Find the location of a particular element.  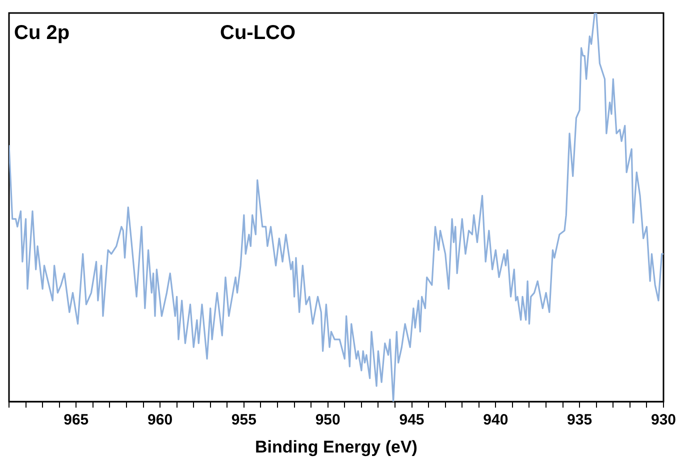

x-tick-label: 960 is located at coordinates (160, 420).